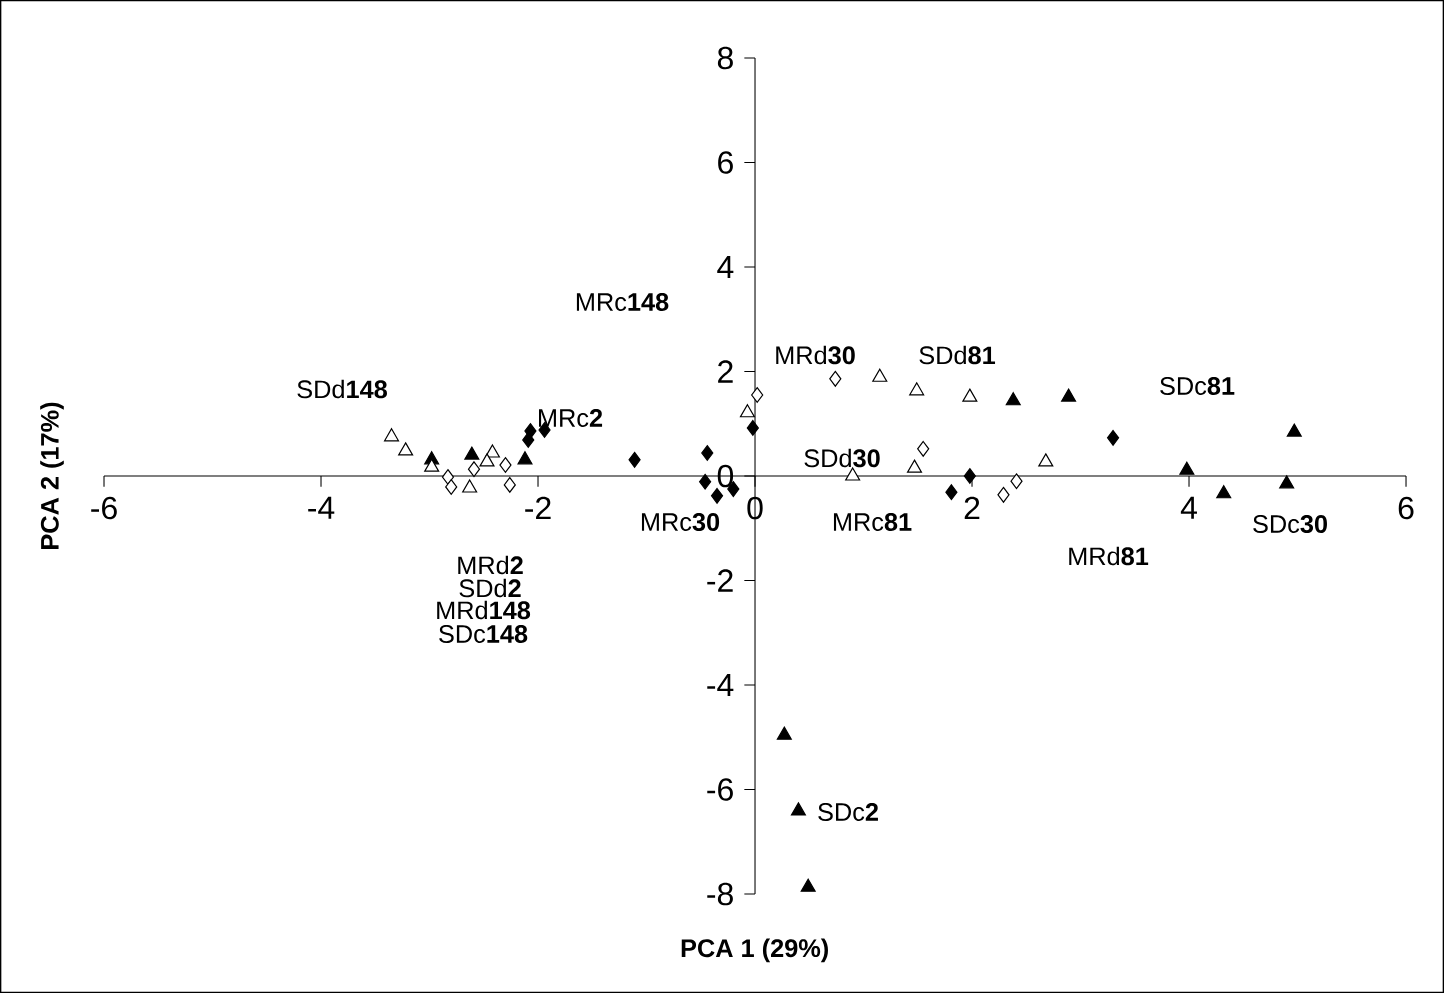  Describe the element at coordinates (957, 355) in the screenshot. I see `annotation: SDd81` at that location.